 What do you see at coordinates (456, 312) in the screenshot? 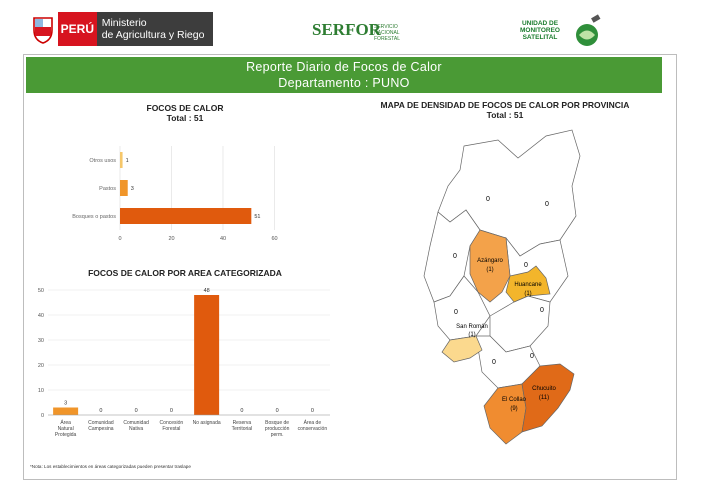
I see `map-label-southwest: 0` at bounding box center [456, 312].